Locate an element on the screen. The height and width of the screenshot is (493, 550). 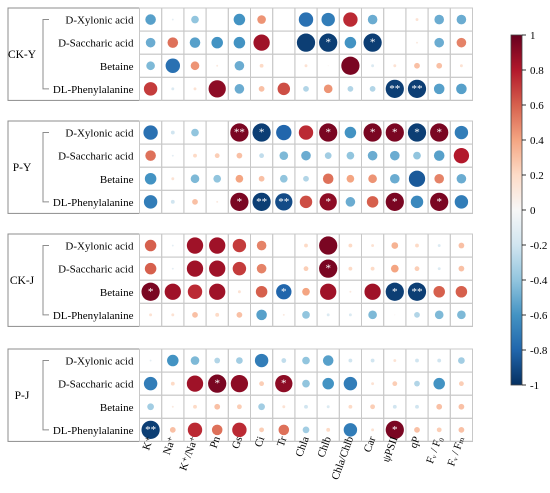
table-row: D-Xylonic acid is located at coordinates (269, 245).